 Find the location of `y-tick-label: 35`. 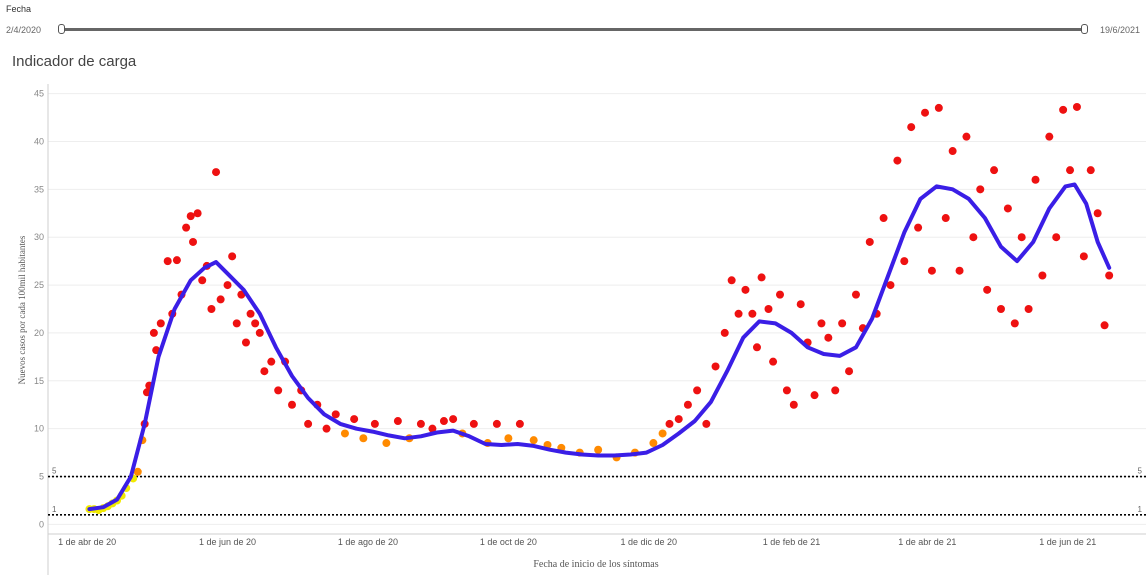

y-tick-label: 35 is located at coordinates (39, 189).